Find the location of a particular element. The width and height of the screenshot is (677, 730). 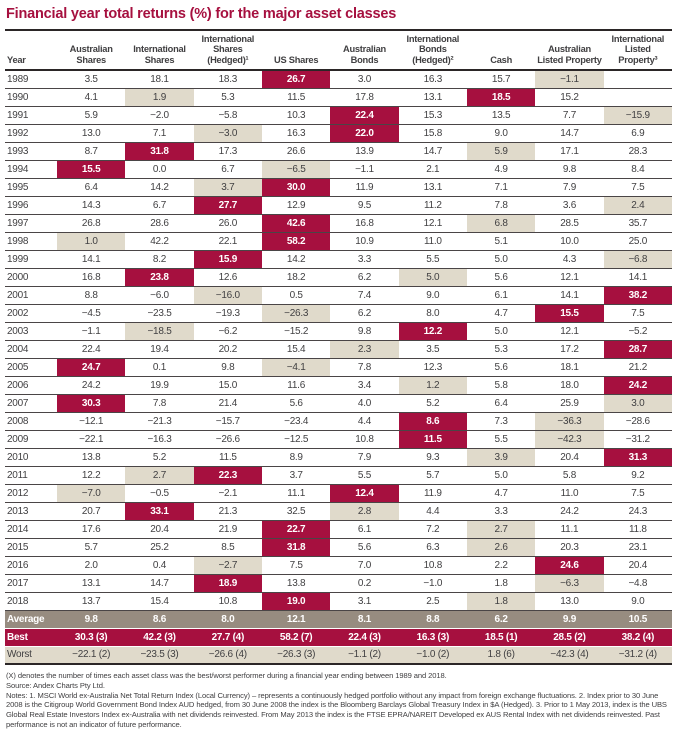

year-row: 2011 12.2 2.7 22.3 3.7 5.5 5.7 5.0 5.8 9.2 is located at coordinates (338, 475).